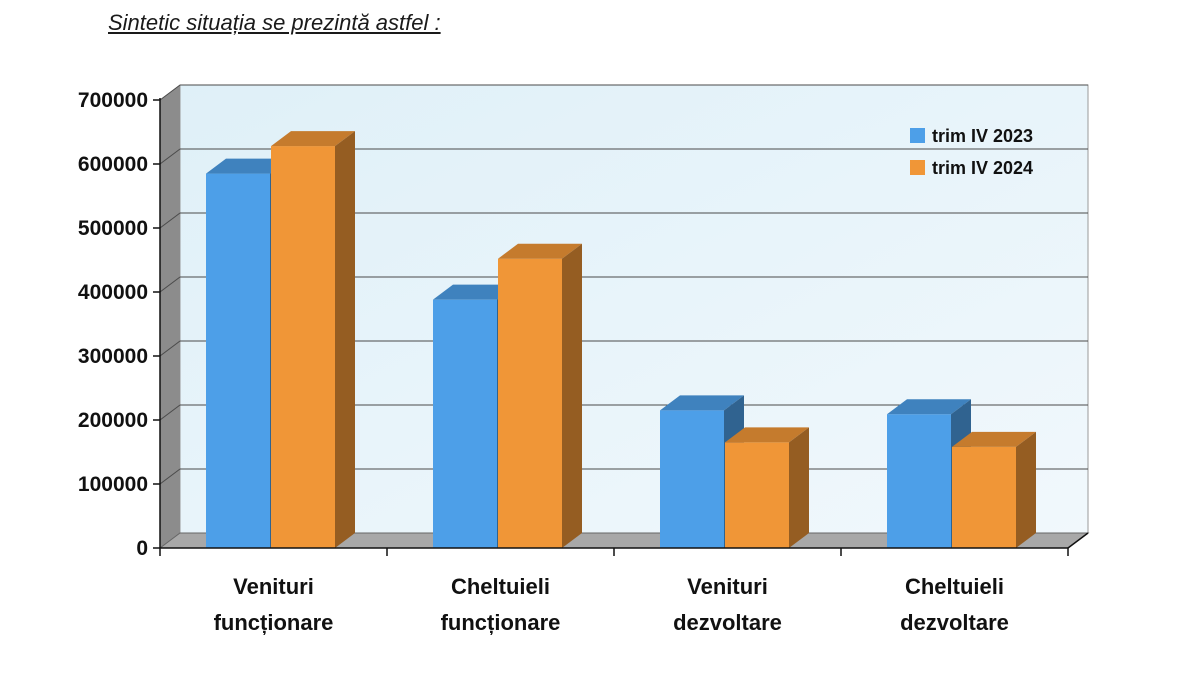  What do you see at coordinates (982, 168) in the screenshot?
I see `legend-label: trim IV 2024` at bounding box center [982, 168].